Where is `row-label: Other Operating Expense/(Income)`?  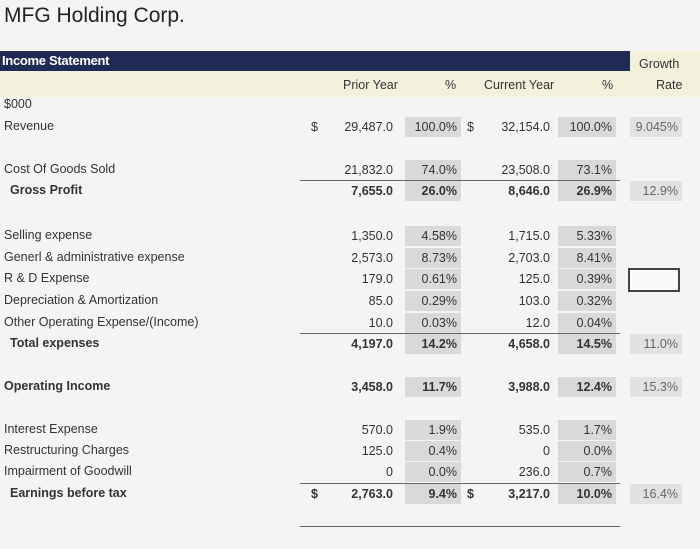
row-label: Other Operating Expense/(Income) is located at coordinates (101, 322).